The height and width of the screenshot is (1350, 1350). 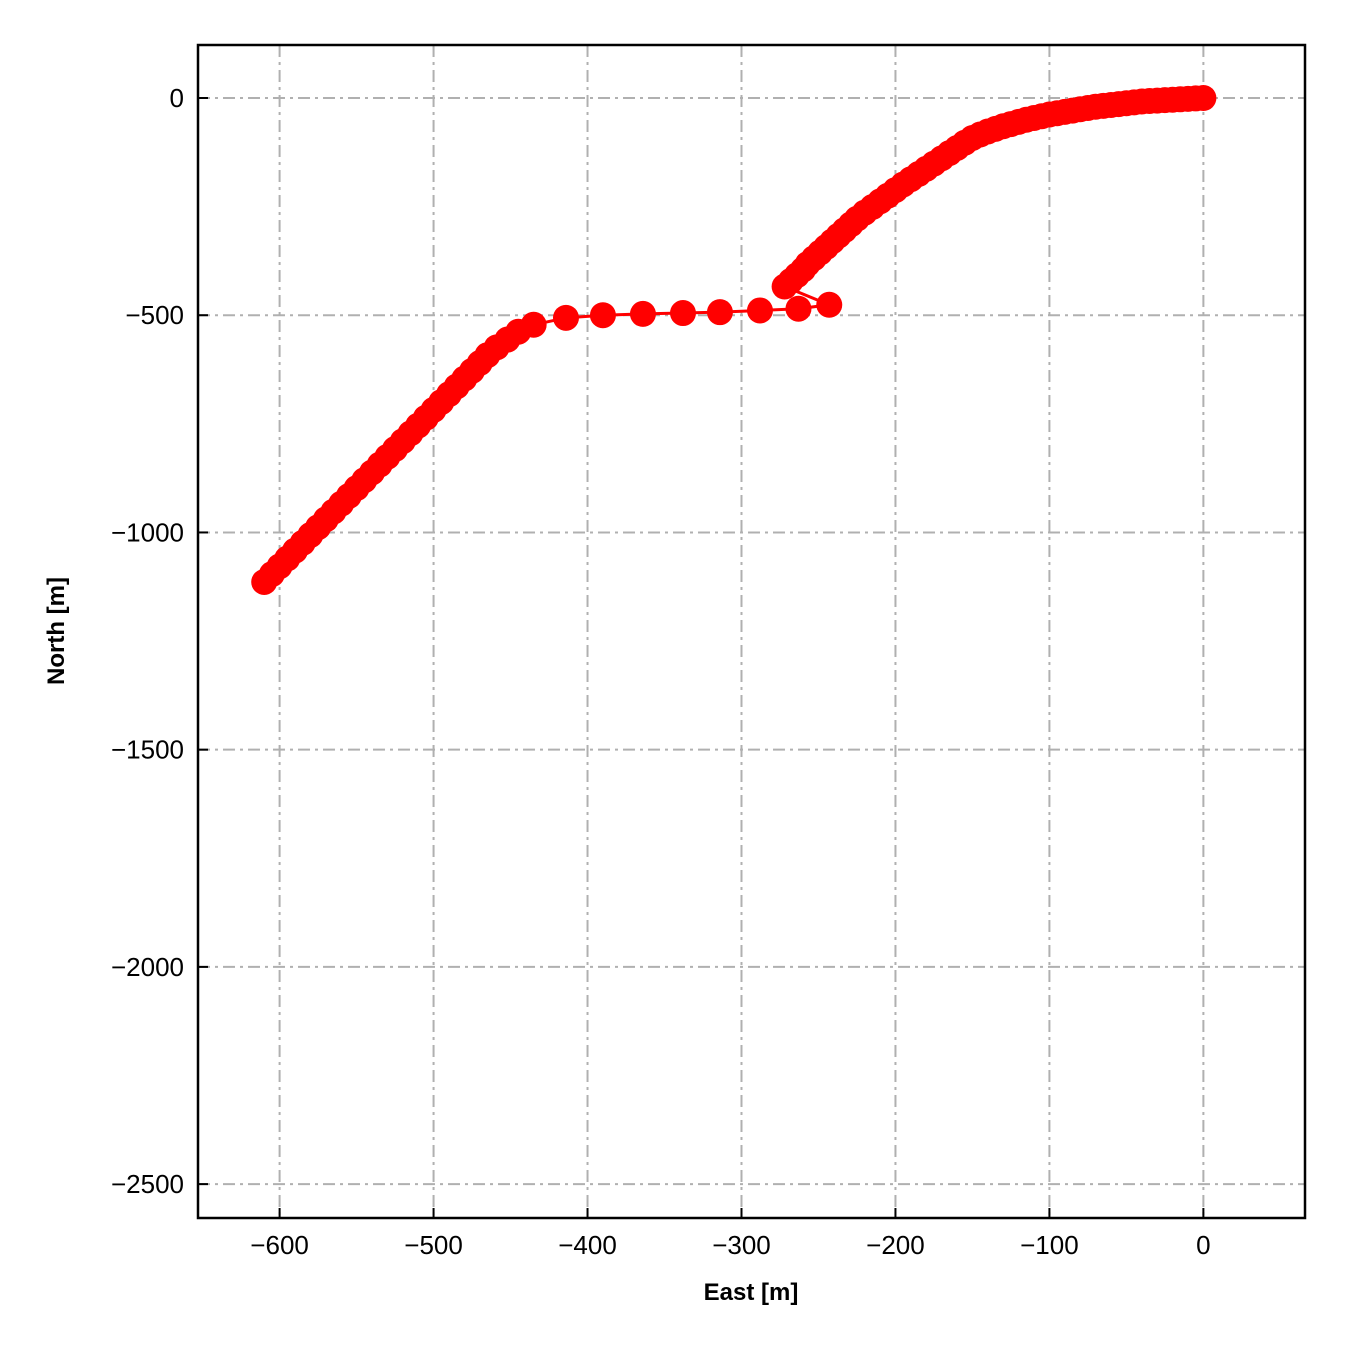 I want to click on x-tick-label: 0, so click(x=1203, y=1245).